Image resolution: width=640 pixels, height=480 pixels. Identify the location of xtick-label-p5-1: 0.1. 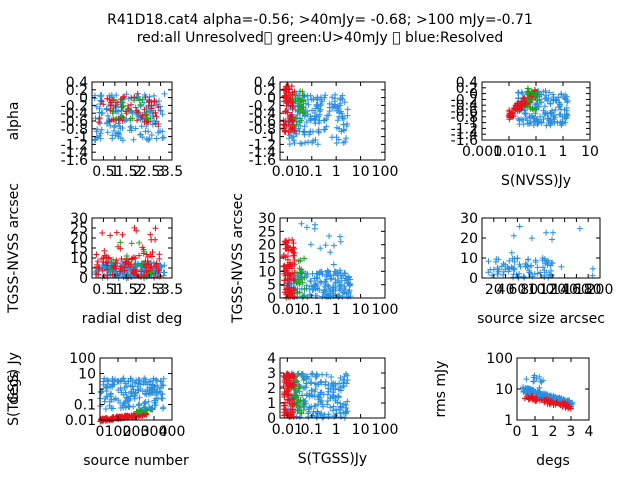
(312, 310).